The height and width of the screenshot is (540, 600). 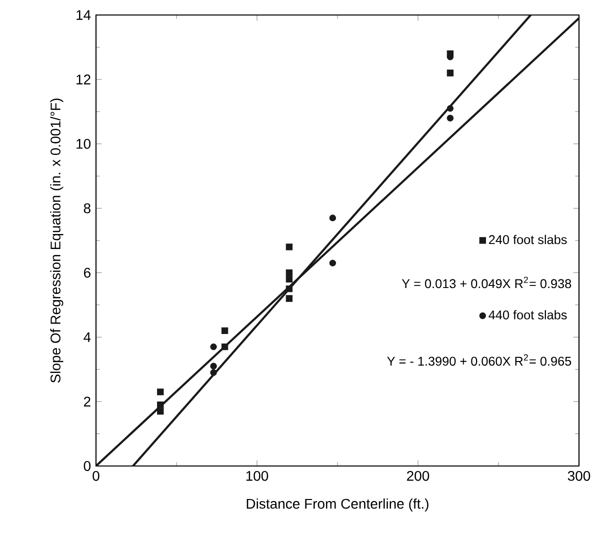 I want to click on y-tick-label: 0, so click(x=87, y=466).